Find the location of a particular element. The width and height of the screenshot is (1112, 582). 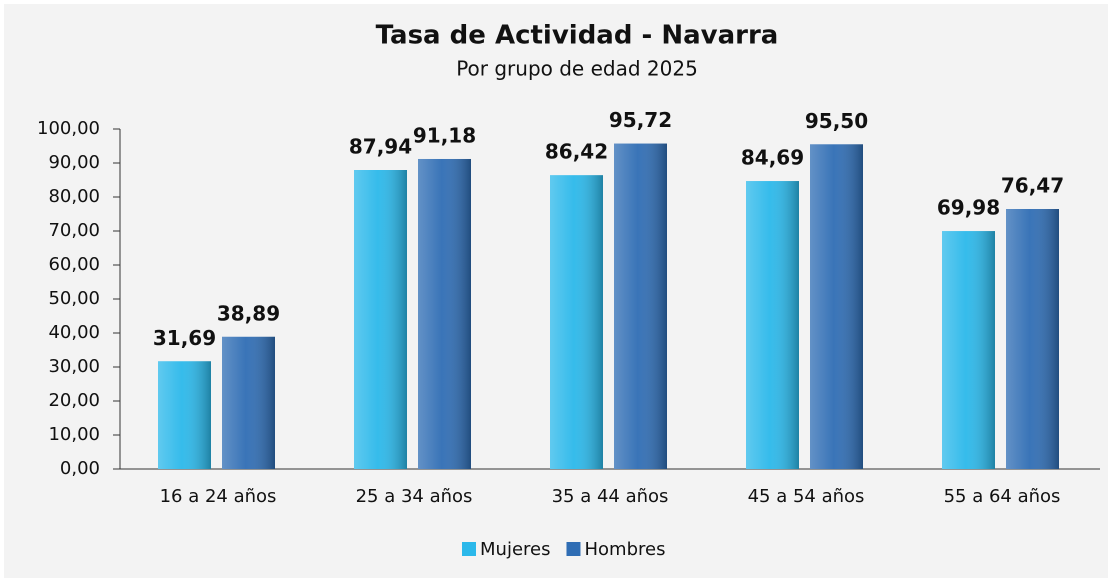

y-tick-label: 70,00 is located at coordinates (74, 230).